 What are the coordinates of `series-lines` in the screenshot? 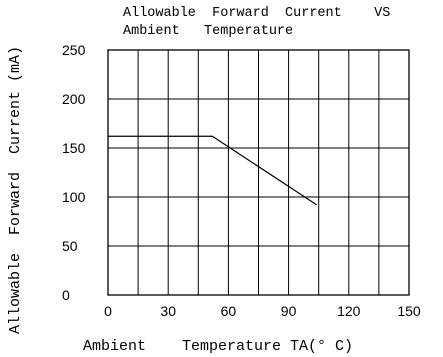 It's located at (213, 170).